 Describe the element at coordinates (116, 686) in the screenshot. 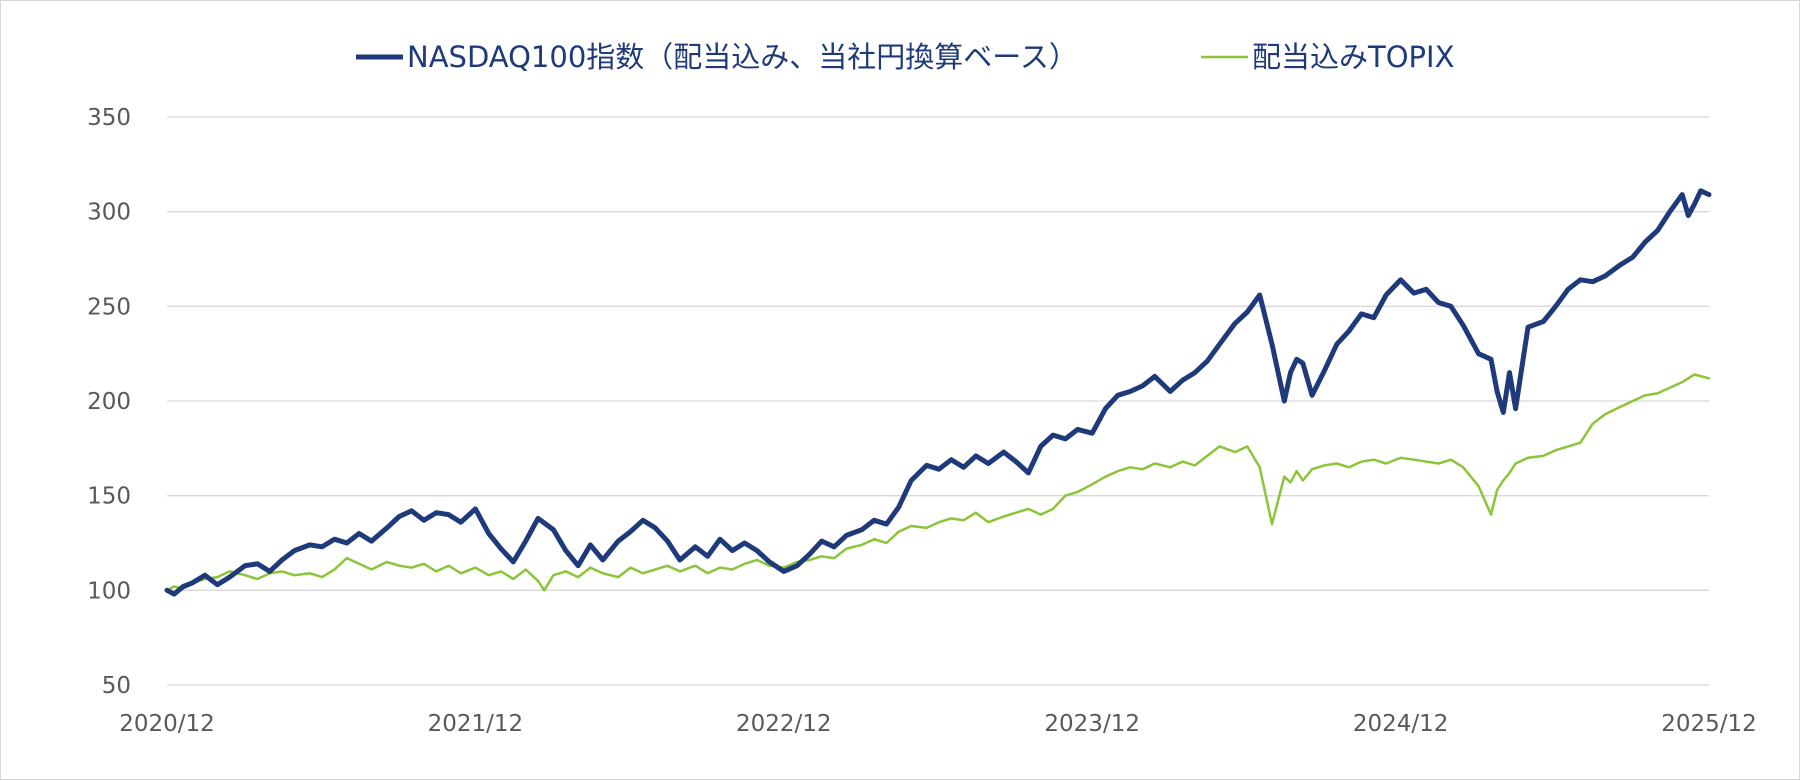

I see `y-tick-label: 50` at that location.